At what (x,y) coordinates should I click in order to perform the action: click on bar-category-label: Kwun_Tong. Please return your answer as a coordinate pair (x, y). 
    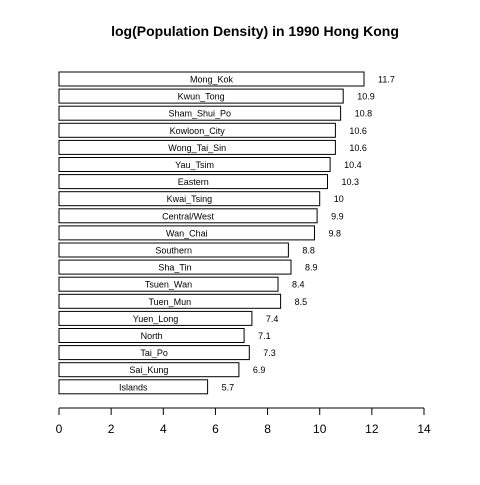
    Looking at the image, I should click on (201, 97).